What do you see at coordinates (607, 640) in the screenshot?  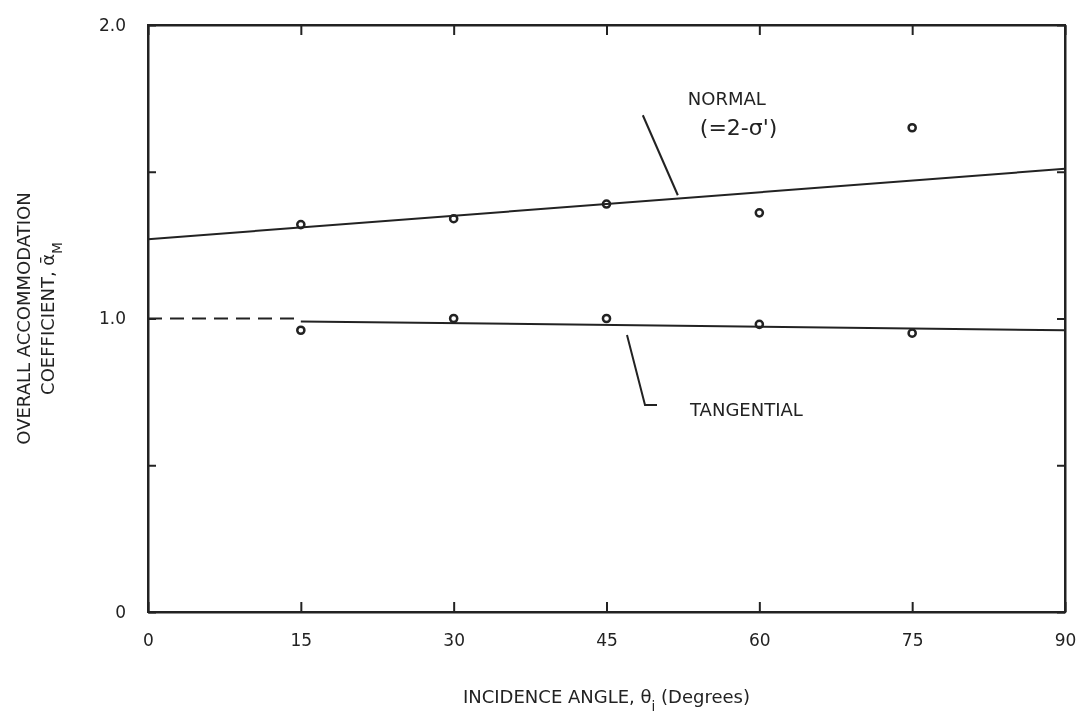 I see `x-tick-label: 45` at bounding box center [607, 640].